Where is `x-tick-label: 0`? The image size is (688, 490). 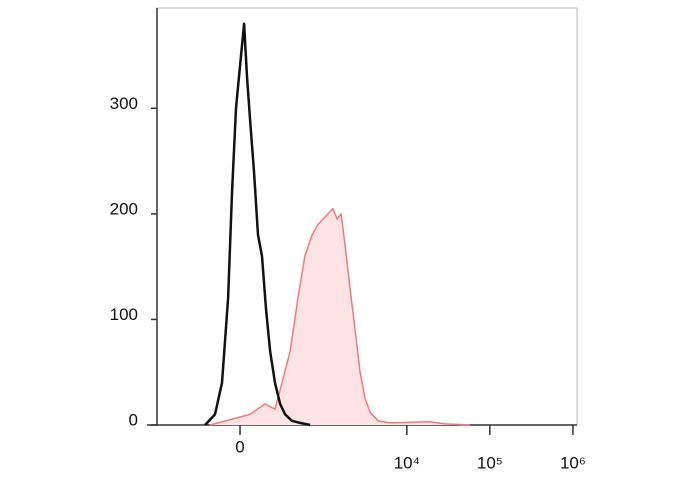 x-tick-label: 0 is located at coordinates (239, 446).